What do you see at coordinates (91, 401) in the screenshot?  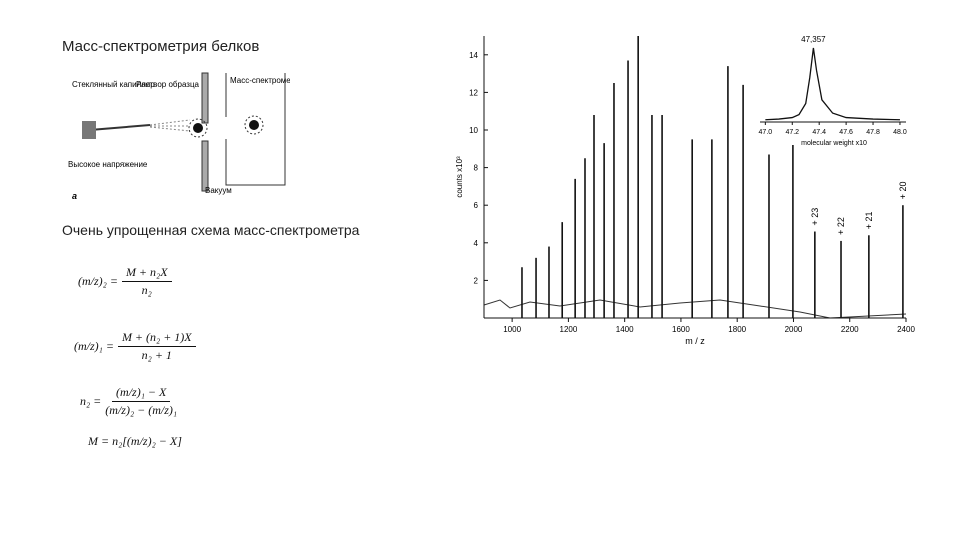 I see `formula-lhs: n₂ =` at bounding box center [91, 401].